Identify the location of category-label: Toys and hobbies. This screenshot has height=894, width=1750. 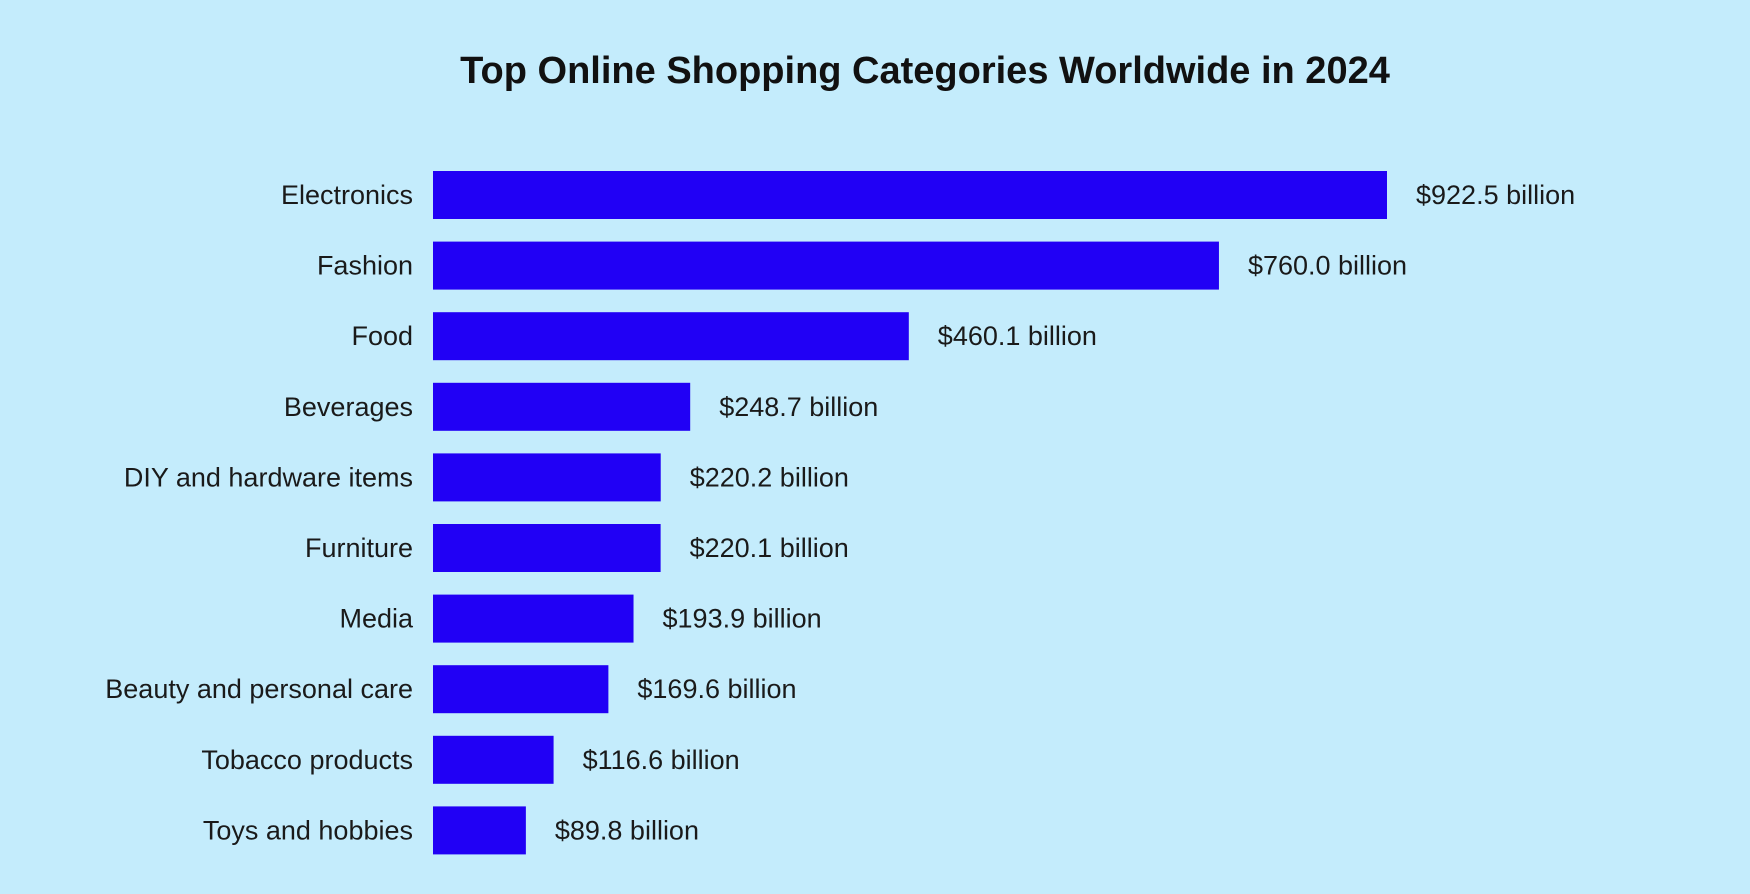
(308, 830).